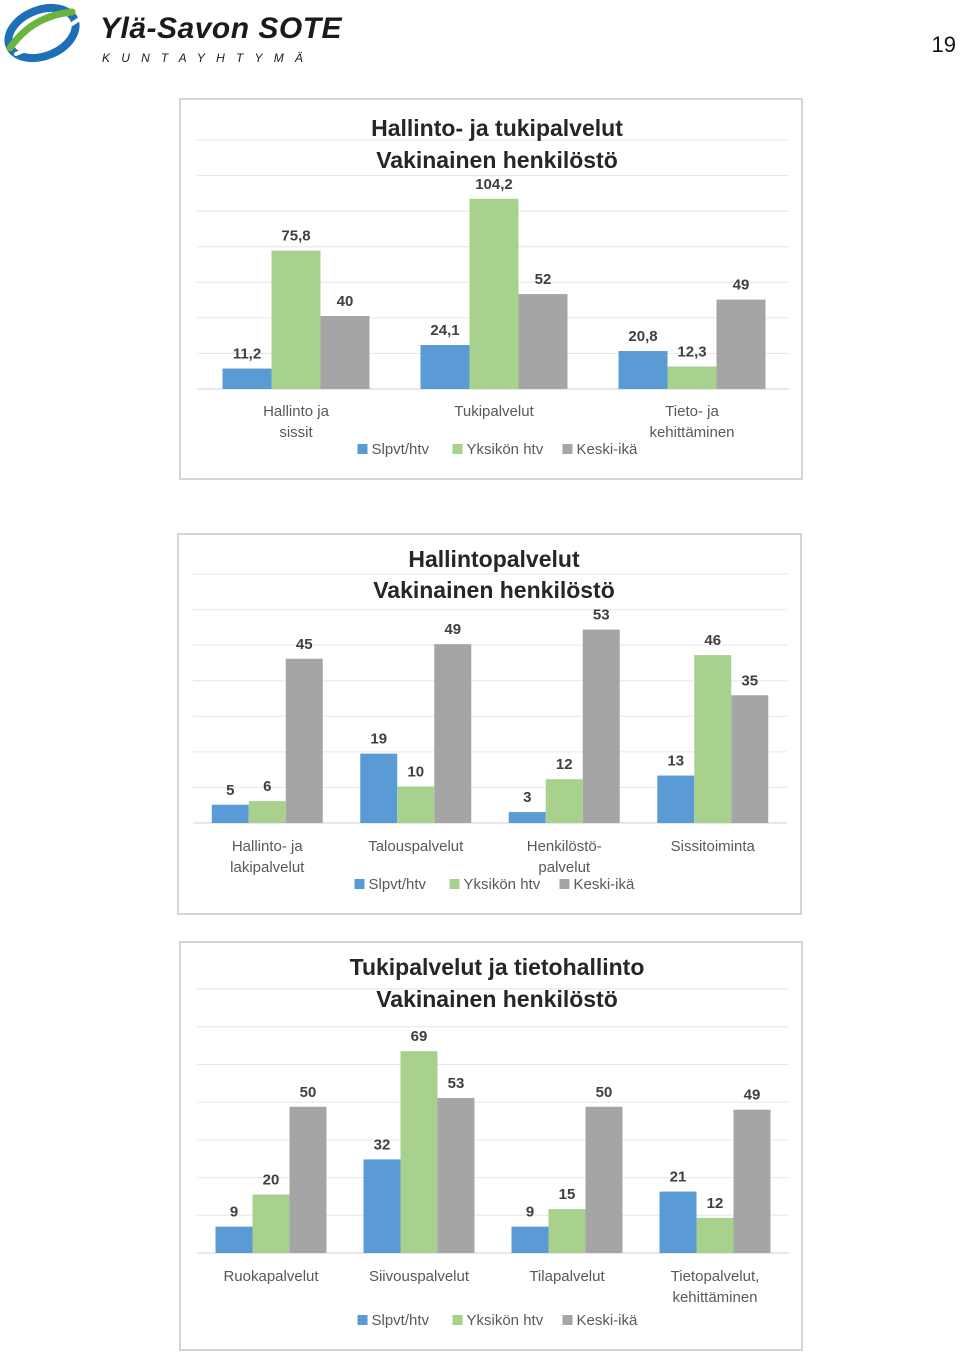  Describe the element at coordinates (527, 797) in the screenshot. I see `data-label: 3` at that location.